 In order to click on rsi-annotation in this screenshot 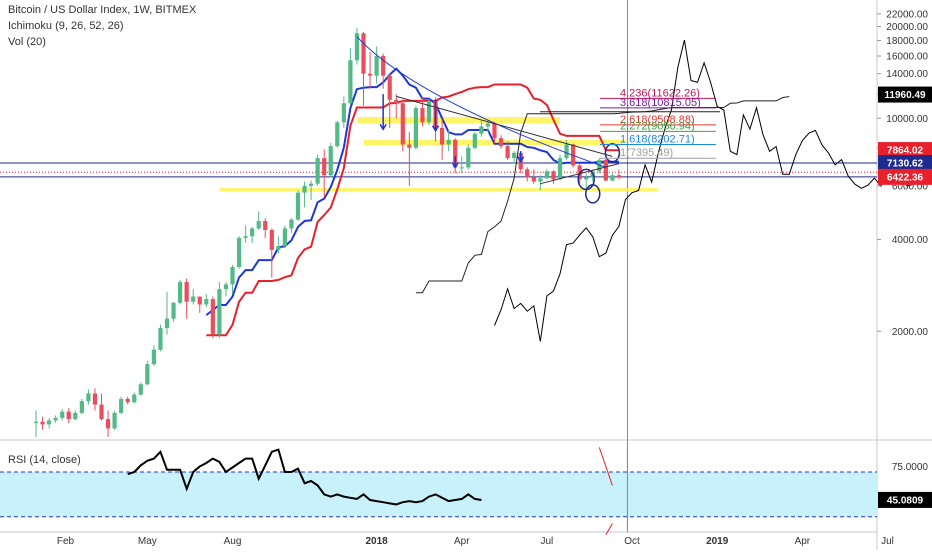, I will do `click(609, 529)`.